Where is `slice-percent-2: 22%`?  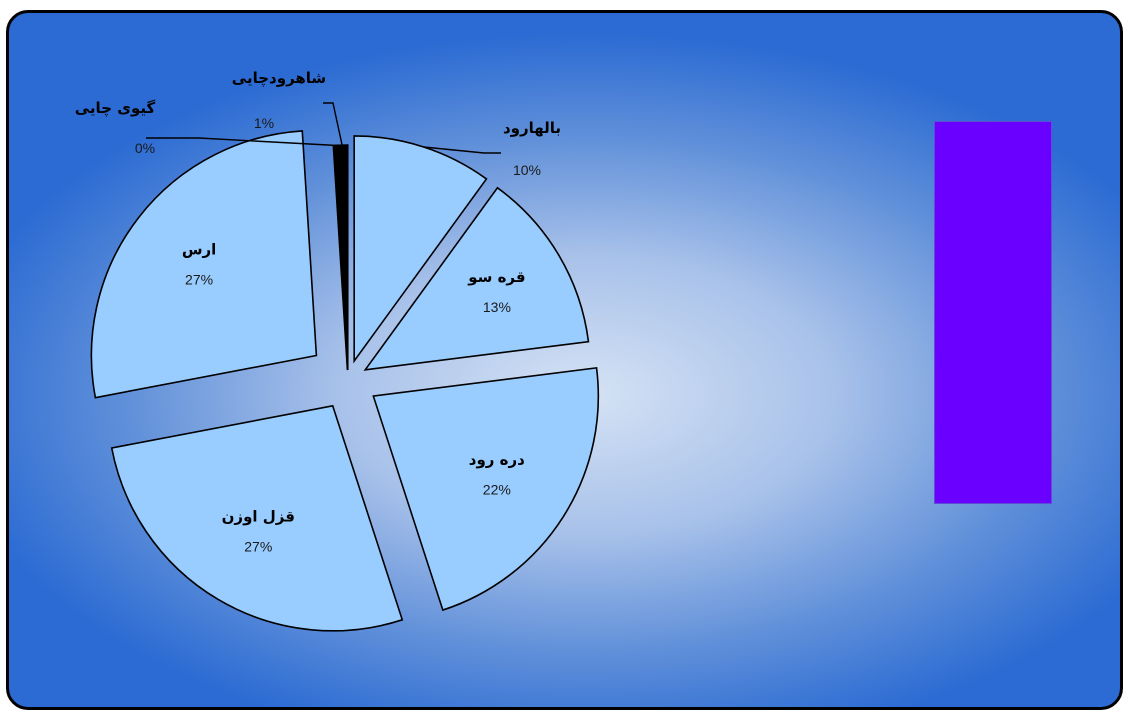 slice-percent-2: 22% is located at coordinates (497, 489).